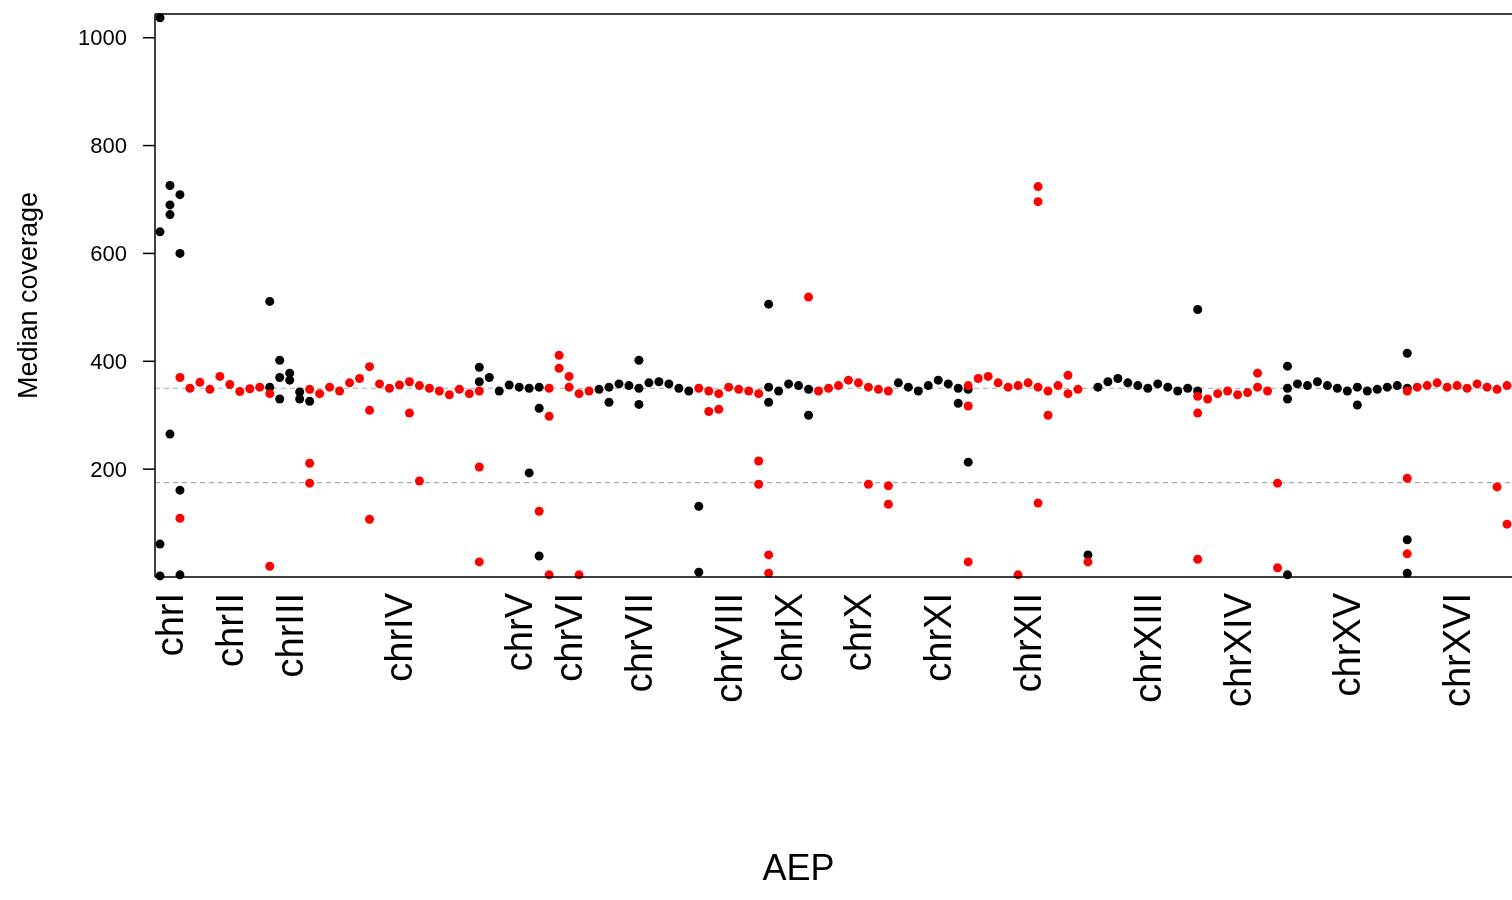  I want to click on x-tick-label: chrXII, so click(1028, 643).